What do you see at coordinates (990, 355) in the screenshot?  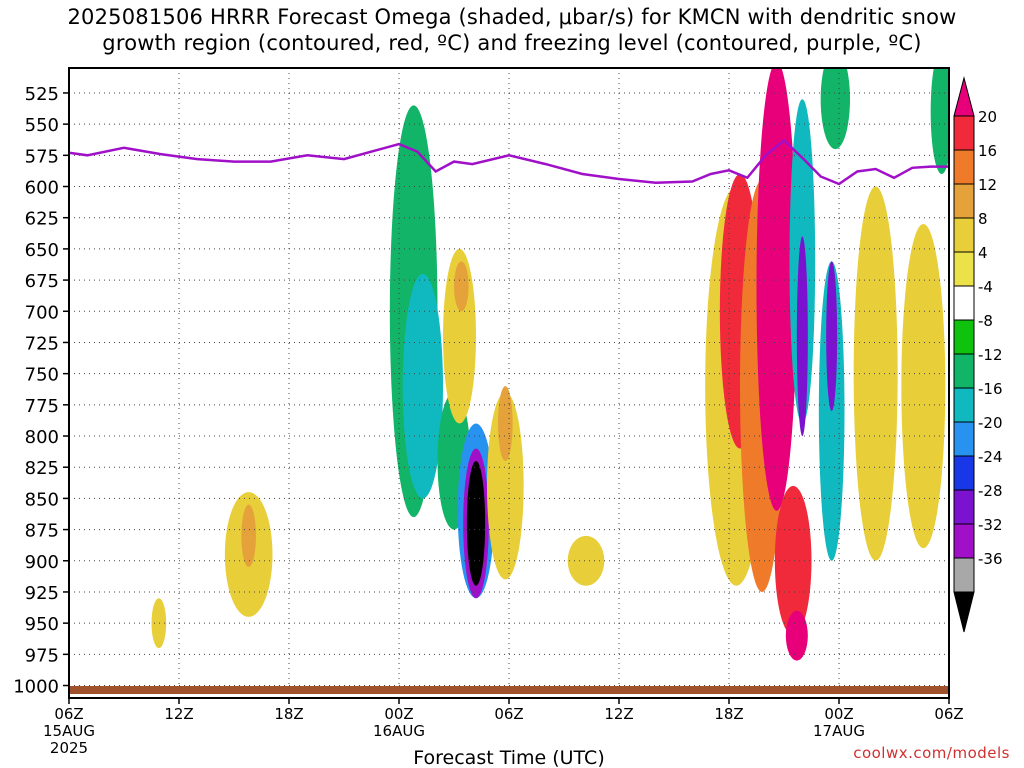 I see `colorbar-label-7: -12` at bounding box center [990, 355].